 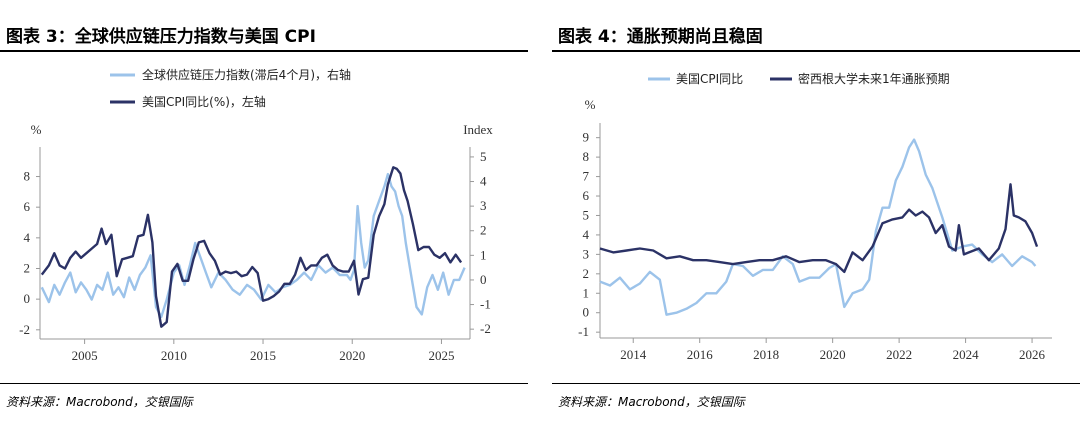 I want to click on x-tick-label: 2010, so click(x=174, y=355).